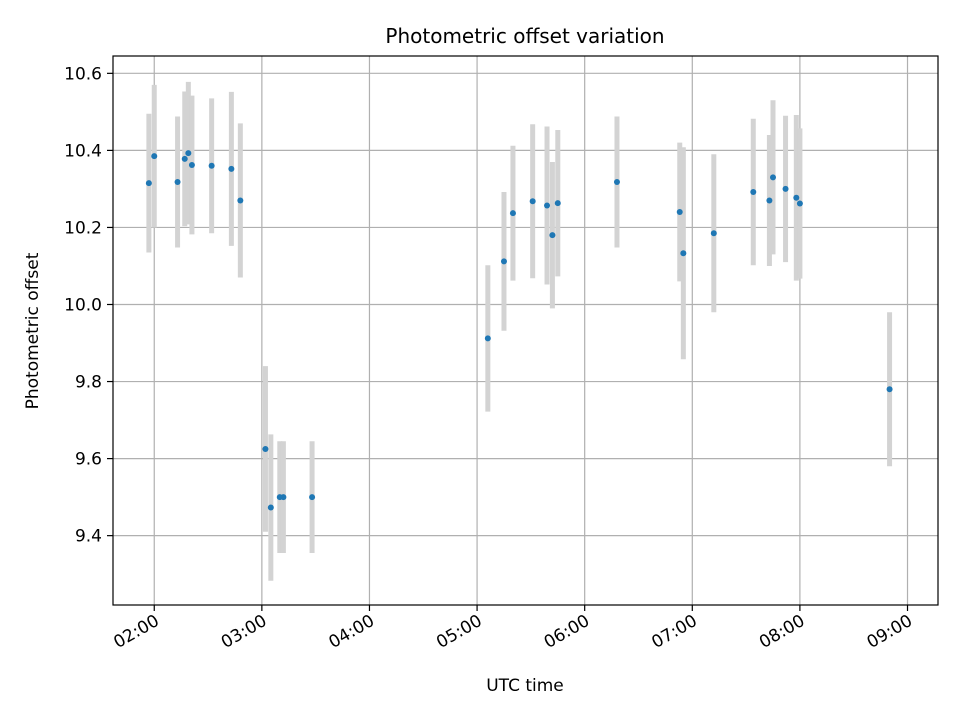 This screenshot has width=960, height=720. What do you see at coordinates (83, 305) in the screenshot?
I see `y-tick-label: 10.0` at bounding box center [83, 305].